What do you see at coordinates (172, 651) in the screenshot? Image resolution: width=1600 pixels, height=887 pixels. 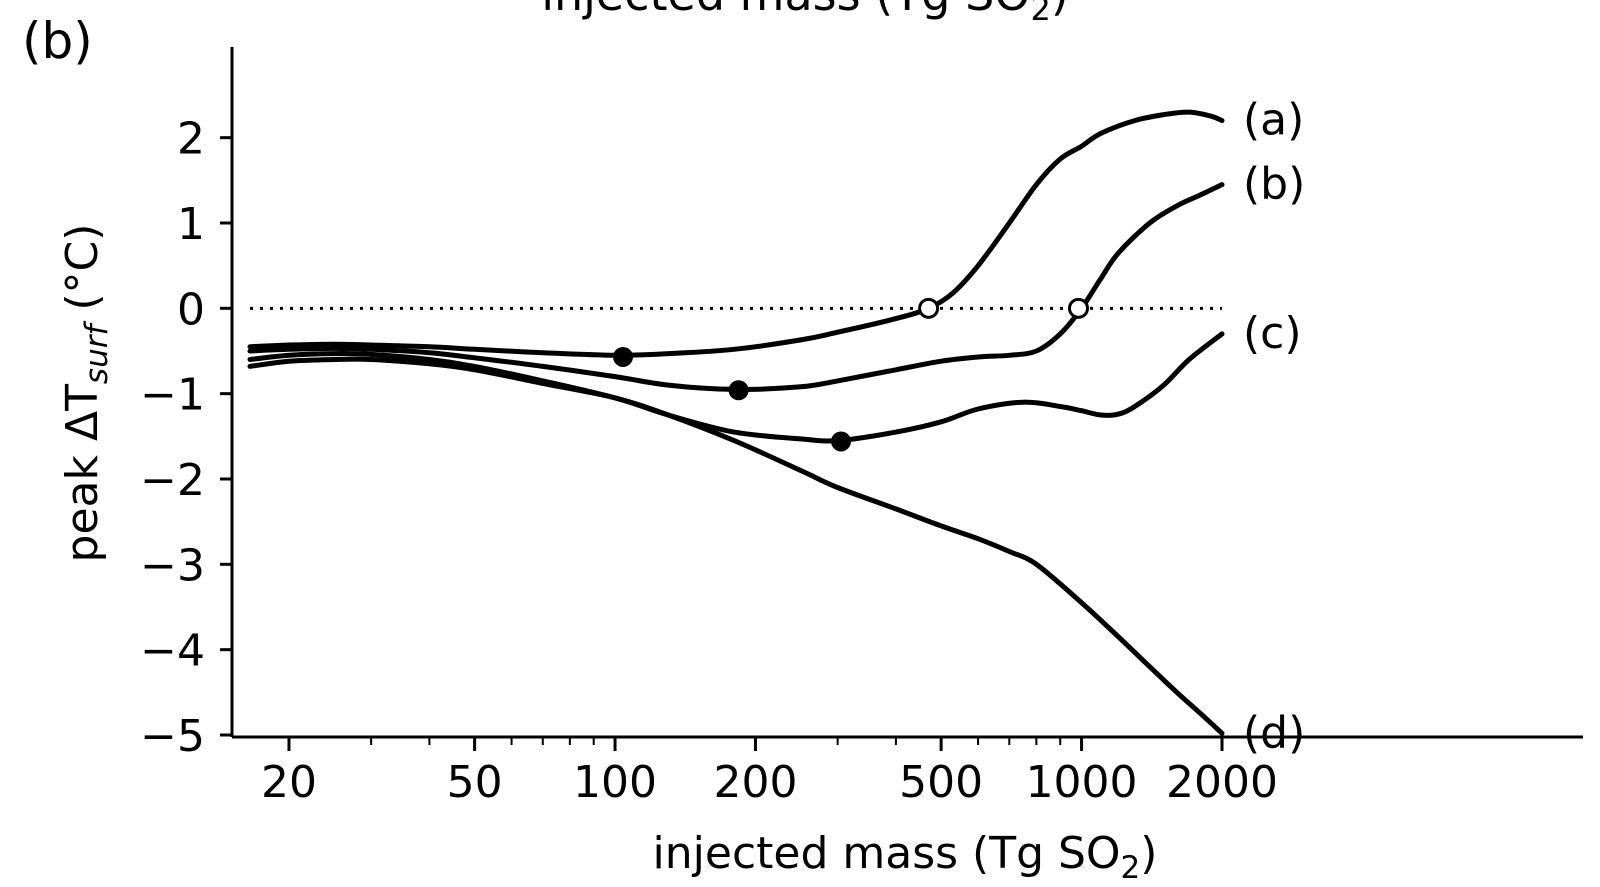 I see `y-tick-label: −4` at bounding box center [172, 651].